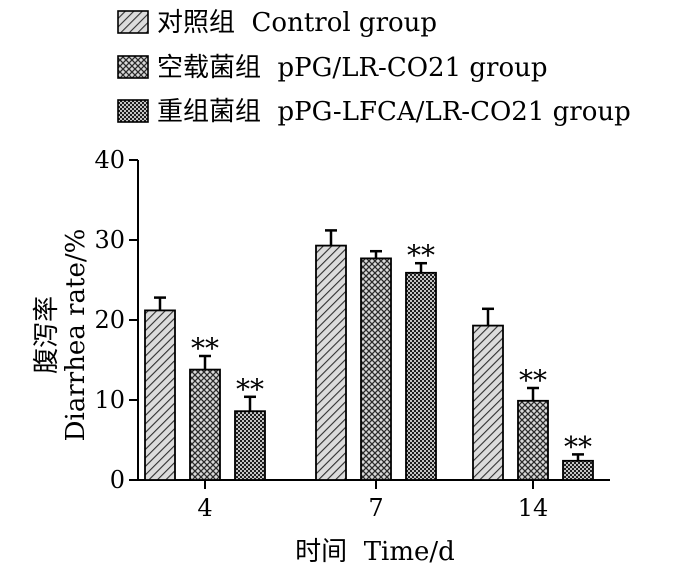  I want to click on legend-label-2: 重组菌组 pPG-LFCA/LR-CO21 group, so click(394, 112).